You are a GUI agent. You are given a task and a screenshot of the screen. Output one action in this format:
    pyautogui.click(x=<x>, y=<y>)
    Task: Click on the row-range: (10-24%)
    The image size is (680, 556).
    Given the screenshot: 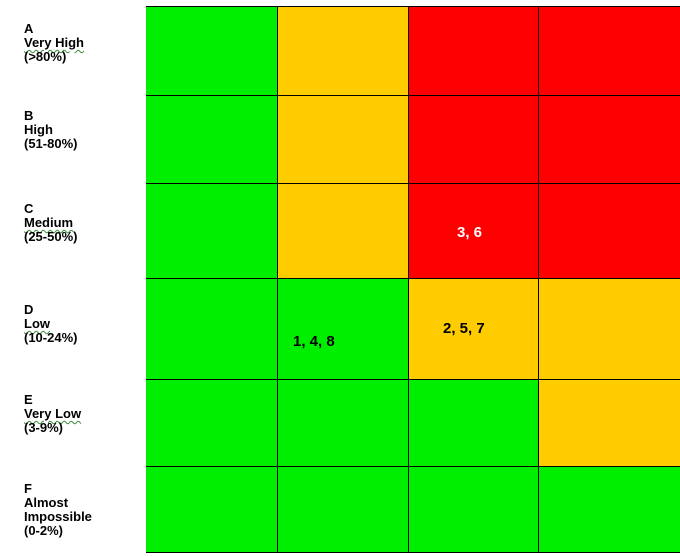 What is the action you would take?
    pyautogui.click(x=51, y=337)
    